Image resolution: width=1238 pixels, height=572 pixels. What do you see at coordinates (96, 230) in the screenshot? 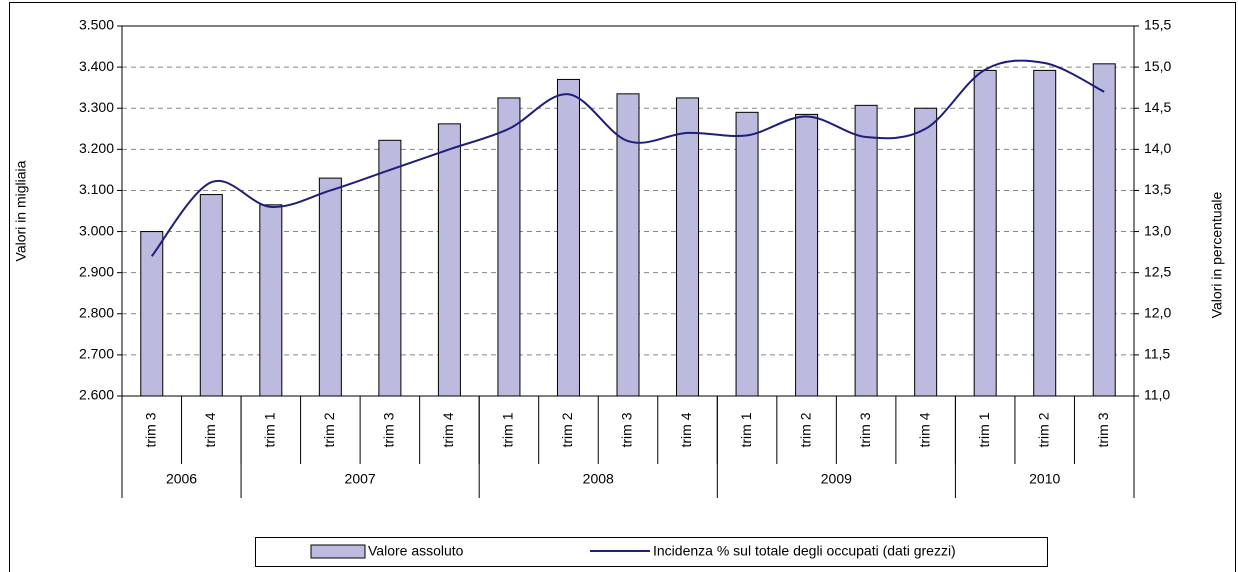
I see `y-tick-label: 3.000` at bounding box center [96, 230].